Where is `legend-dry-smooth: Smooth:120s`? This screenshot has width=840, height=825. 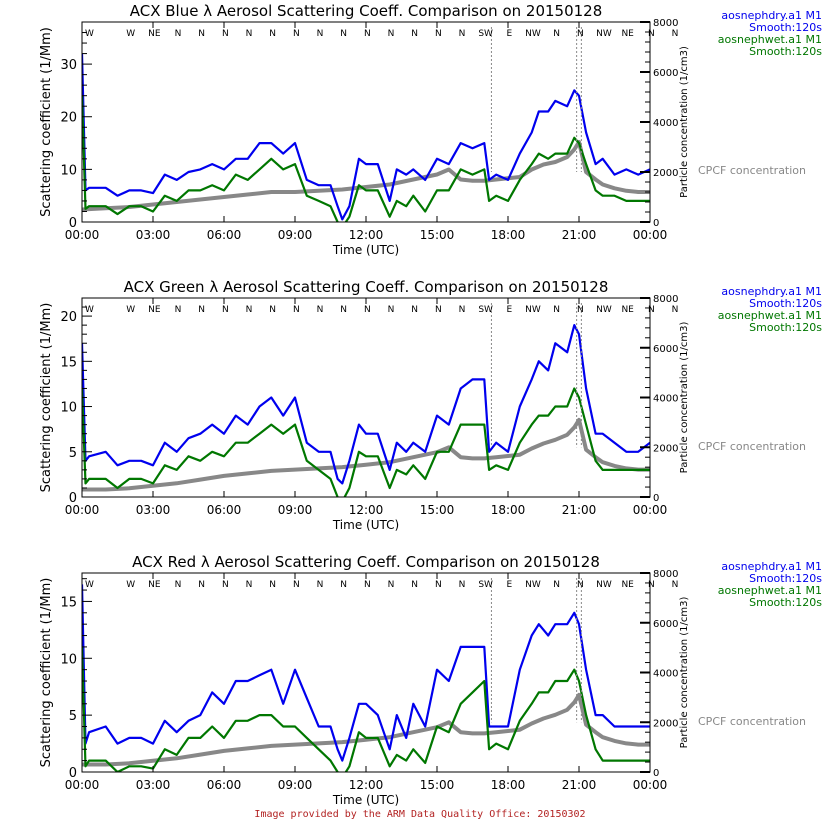 legend-dry-smooth: Smooth:120s is located at coordinates (785, 303).